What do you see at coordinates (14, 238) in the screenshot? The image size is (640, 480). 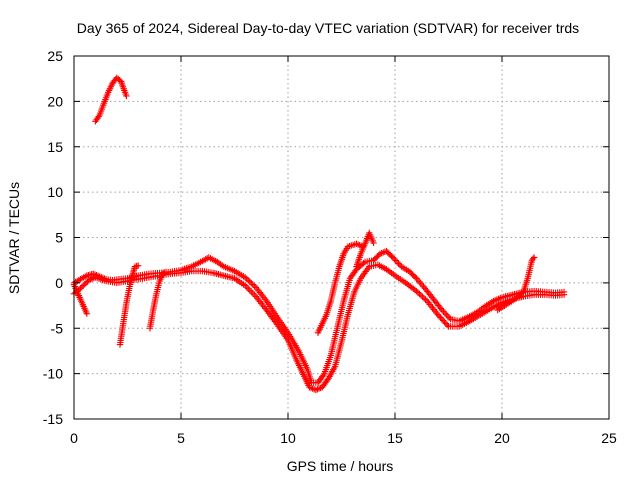 I see `y-axis-label: SDTVAR / TECUs` at bounding box center [14, 238].